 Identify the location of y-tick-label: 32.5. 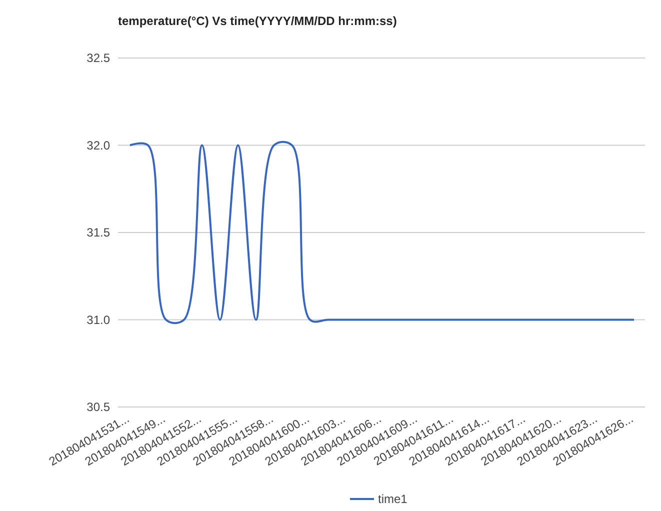
(98, 58).